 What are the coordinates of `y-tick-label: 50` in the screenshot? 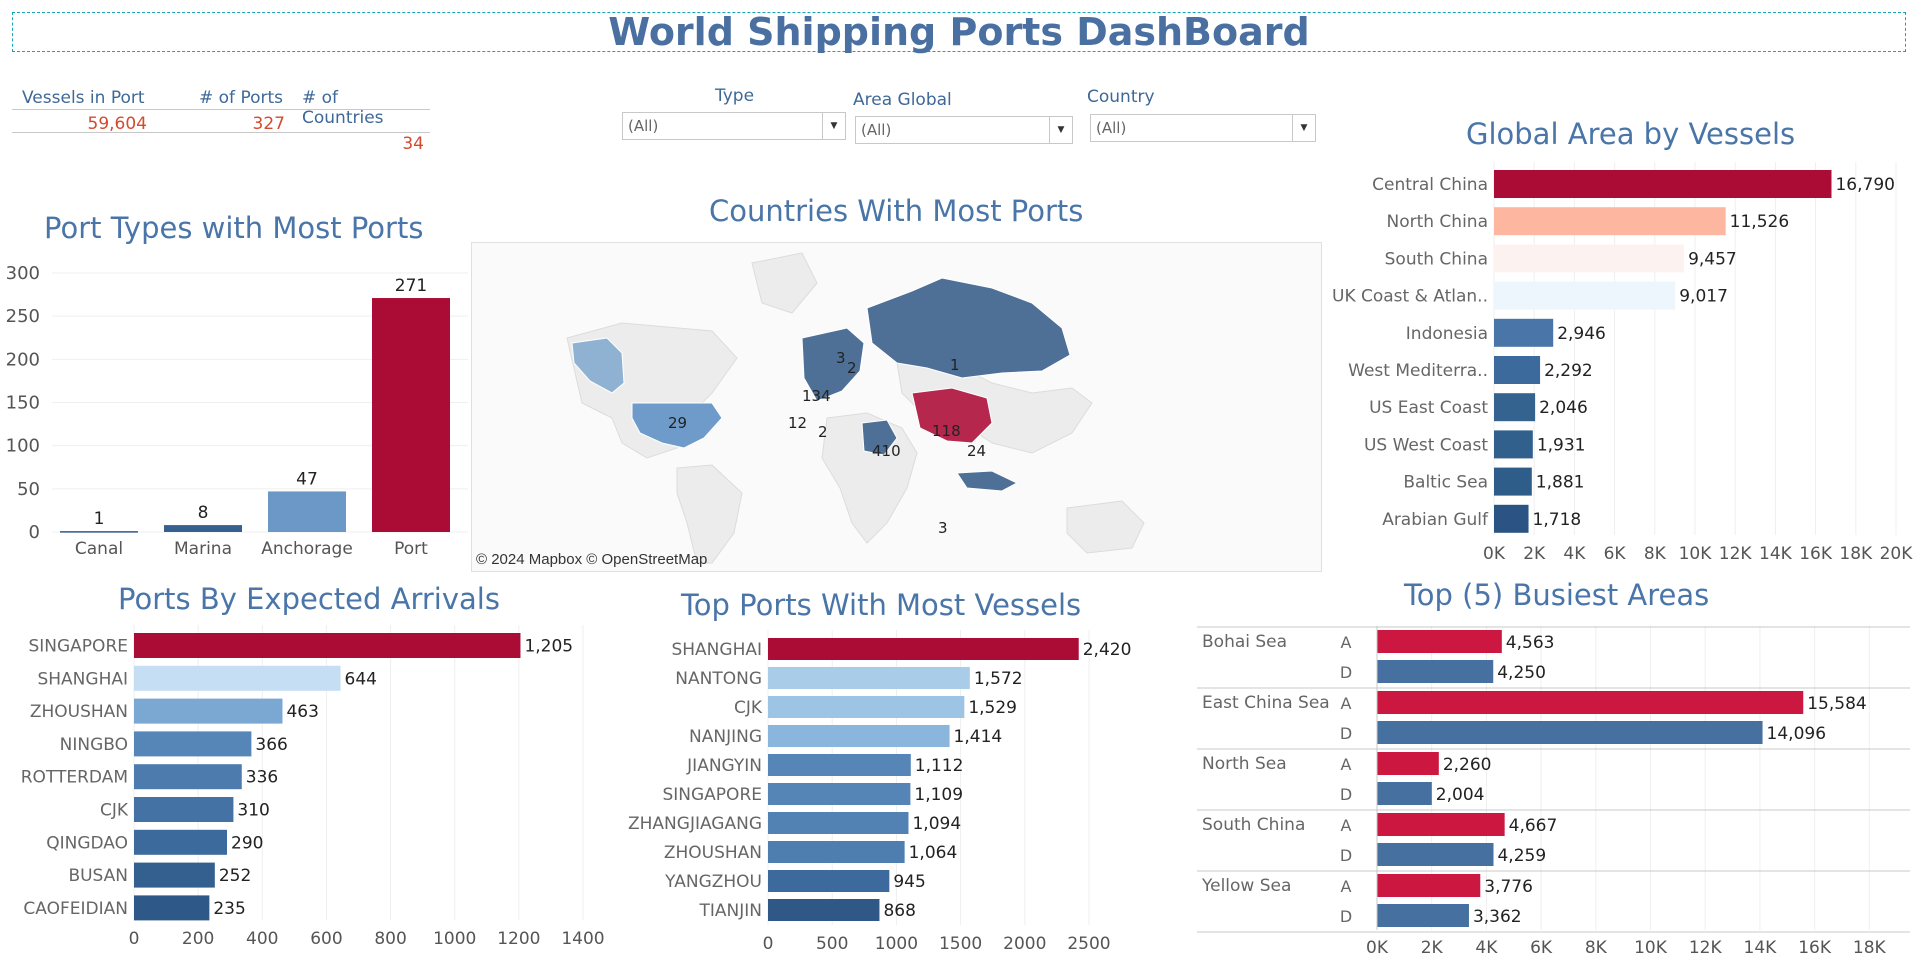 It's located at (28, 489).